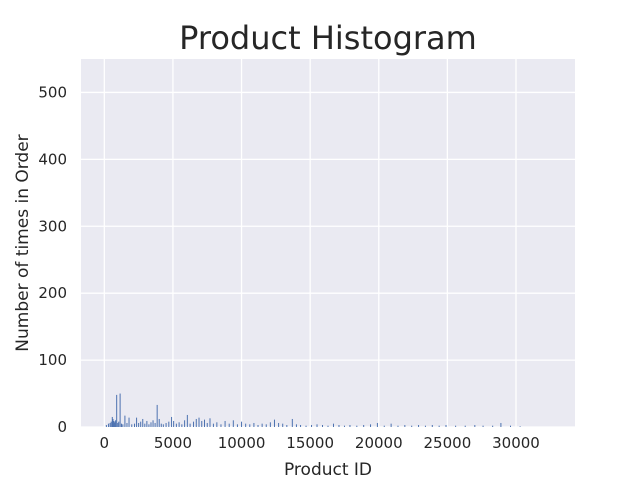  I want to click on y-axis-label: Number of times in Order, so click(23, 242).